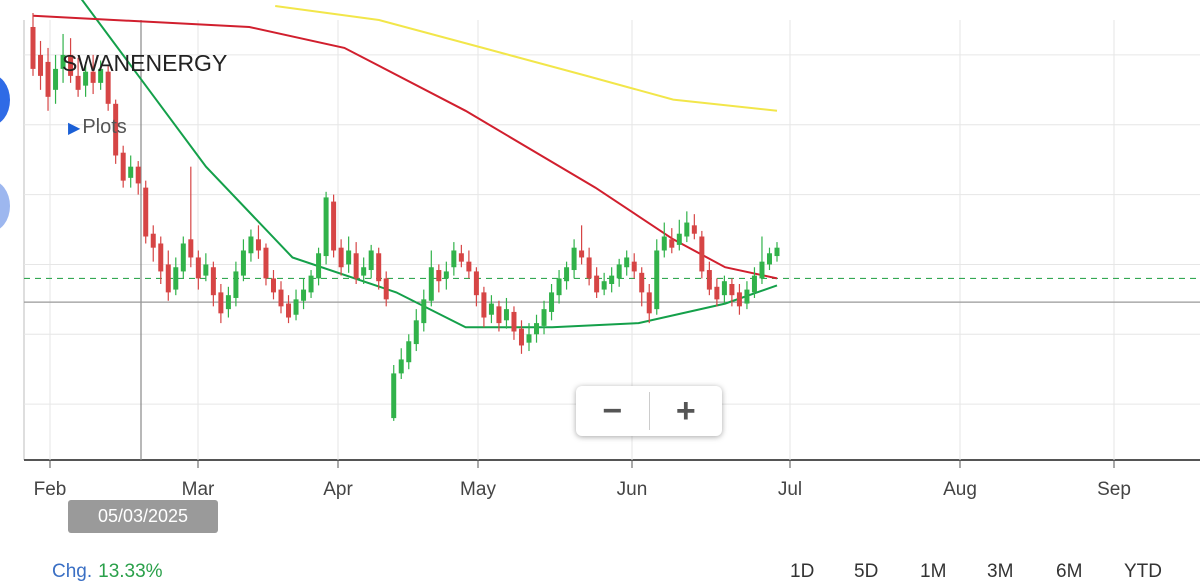 This screenshot has height=583, width=1200. What do you see at coordinates (612, 410) in the screenshot?
I see `zoom-out-button: −` at bounding box center [612, 410].